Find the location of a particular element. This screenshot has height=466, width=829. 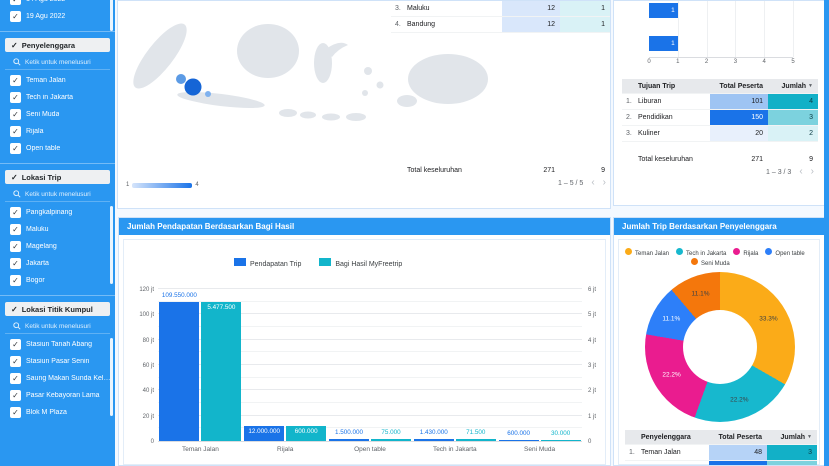

filter-section-header: ✓ Lokasi Trip is located at coordinates (57, 177).